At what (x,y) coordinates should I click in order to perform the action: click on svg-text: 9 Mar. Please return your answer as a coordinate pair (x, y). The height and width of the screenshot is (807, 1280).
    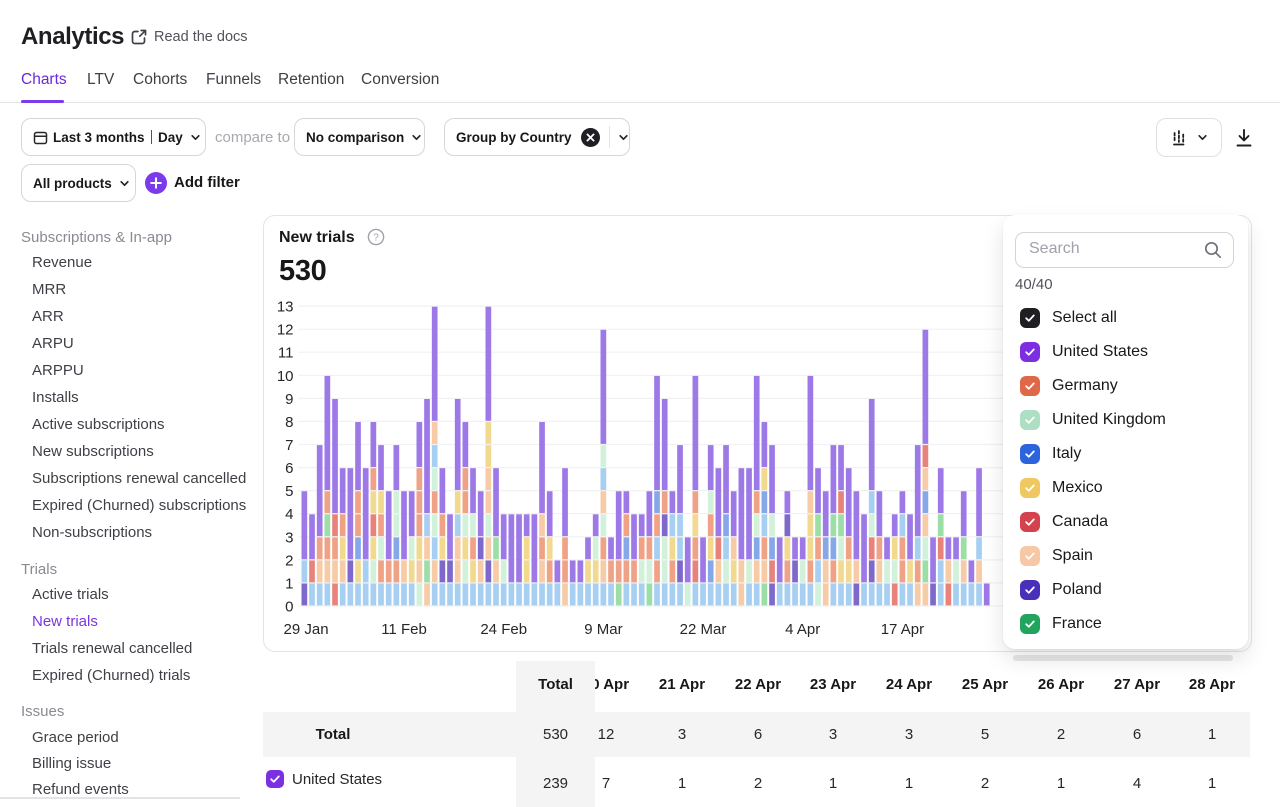
    Looking at the image, I should click on (603, 629).